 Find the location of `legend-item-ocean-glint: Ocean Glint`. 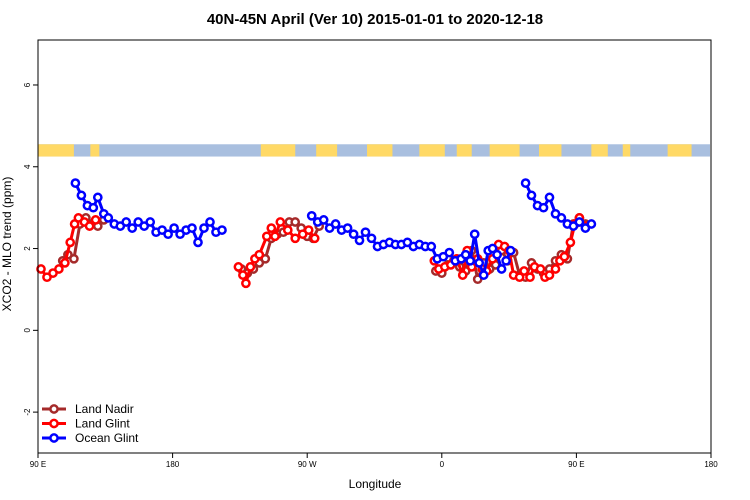

legend-item-ocean-glint: Ocean Glint is located at coordinates (90, 438).